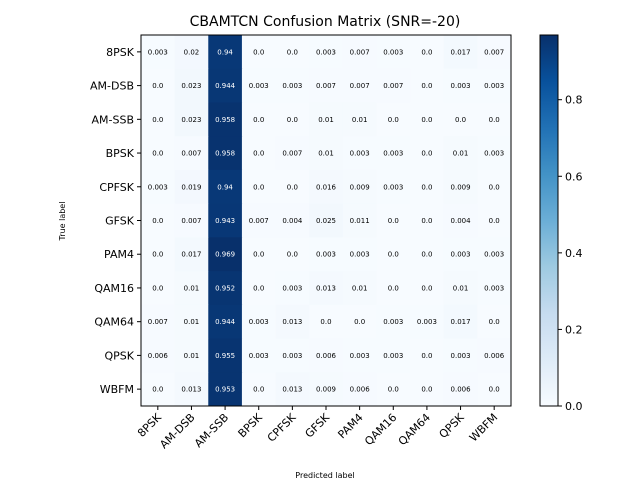 This screenshot has height=480, width=640. I want to click on cell-value-label: 0.009, so click(360, 187).